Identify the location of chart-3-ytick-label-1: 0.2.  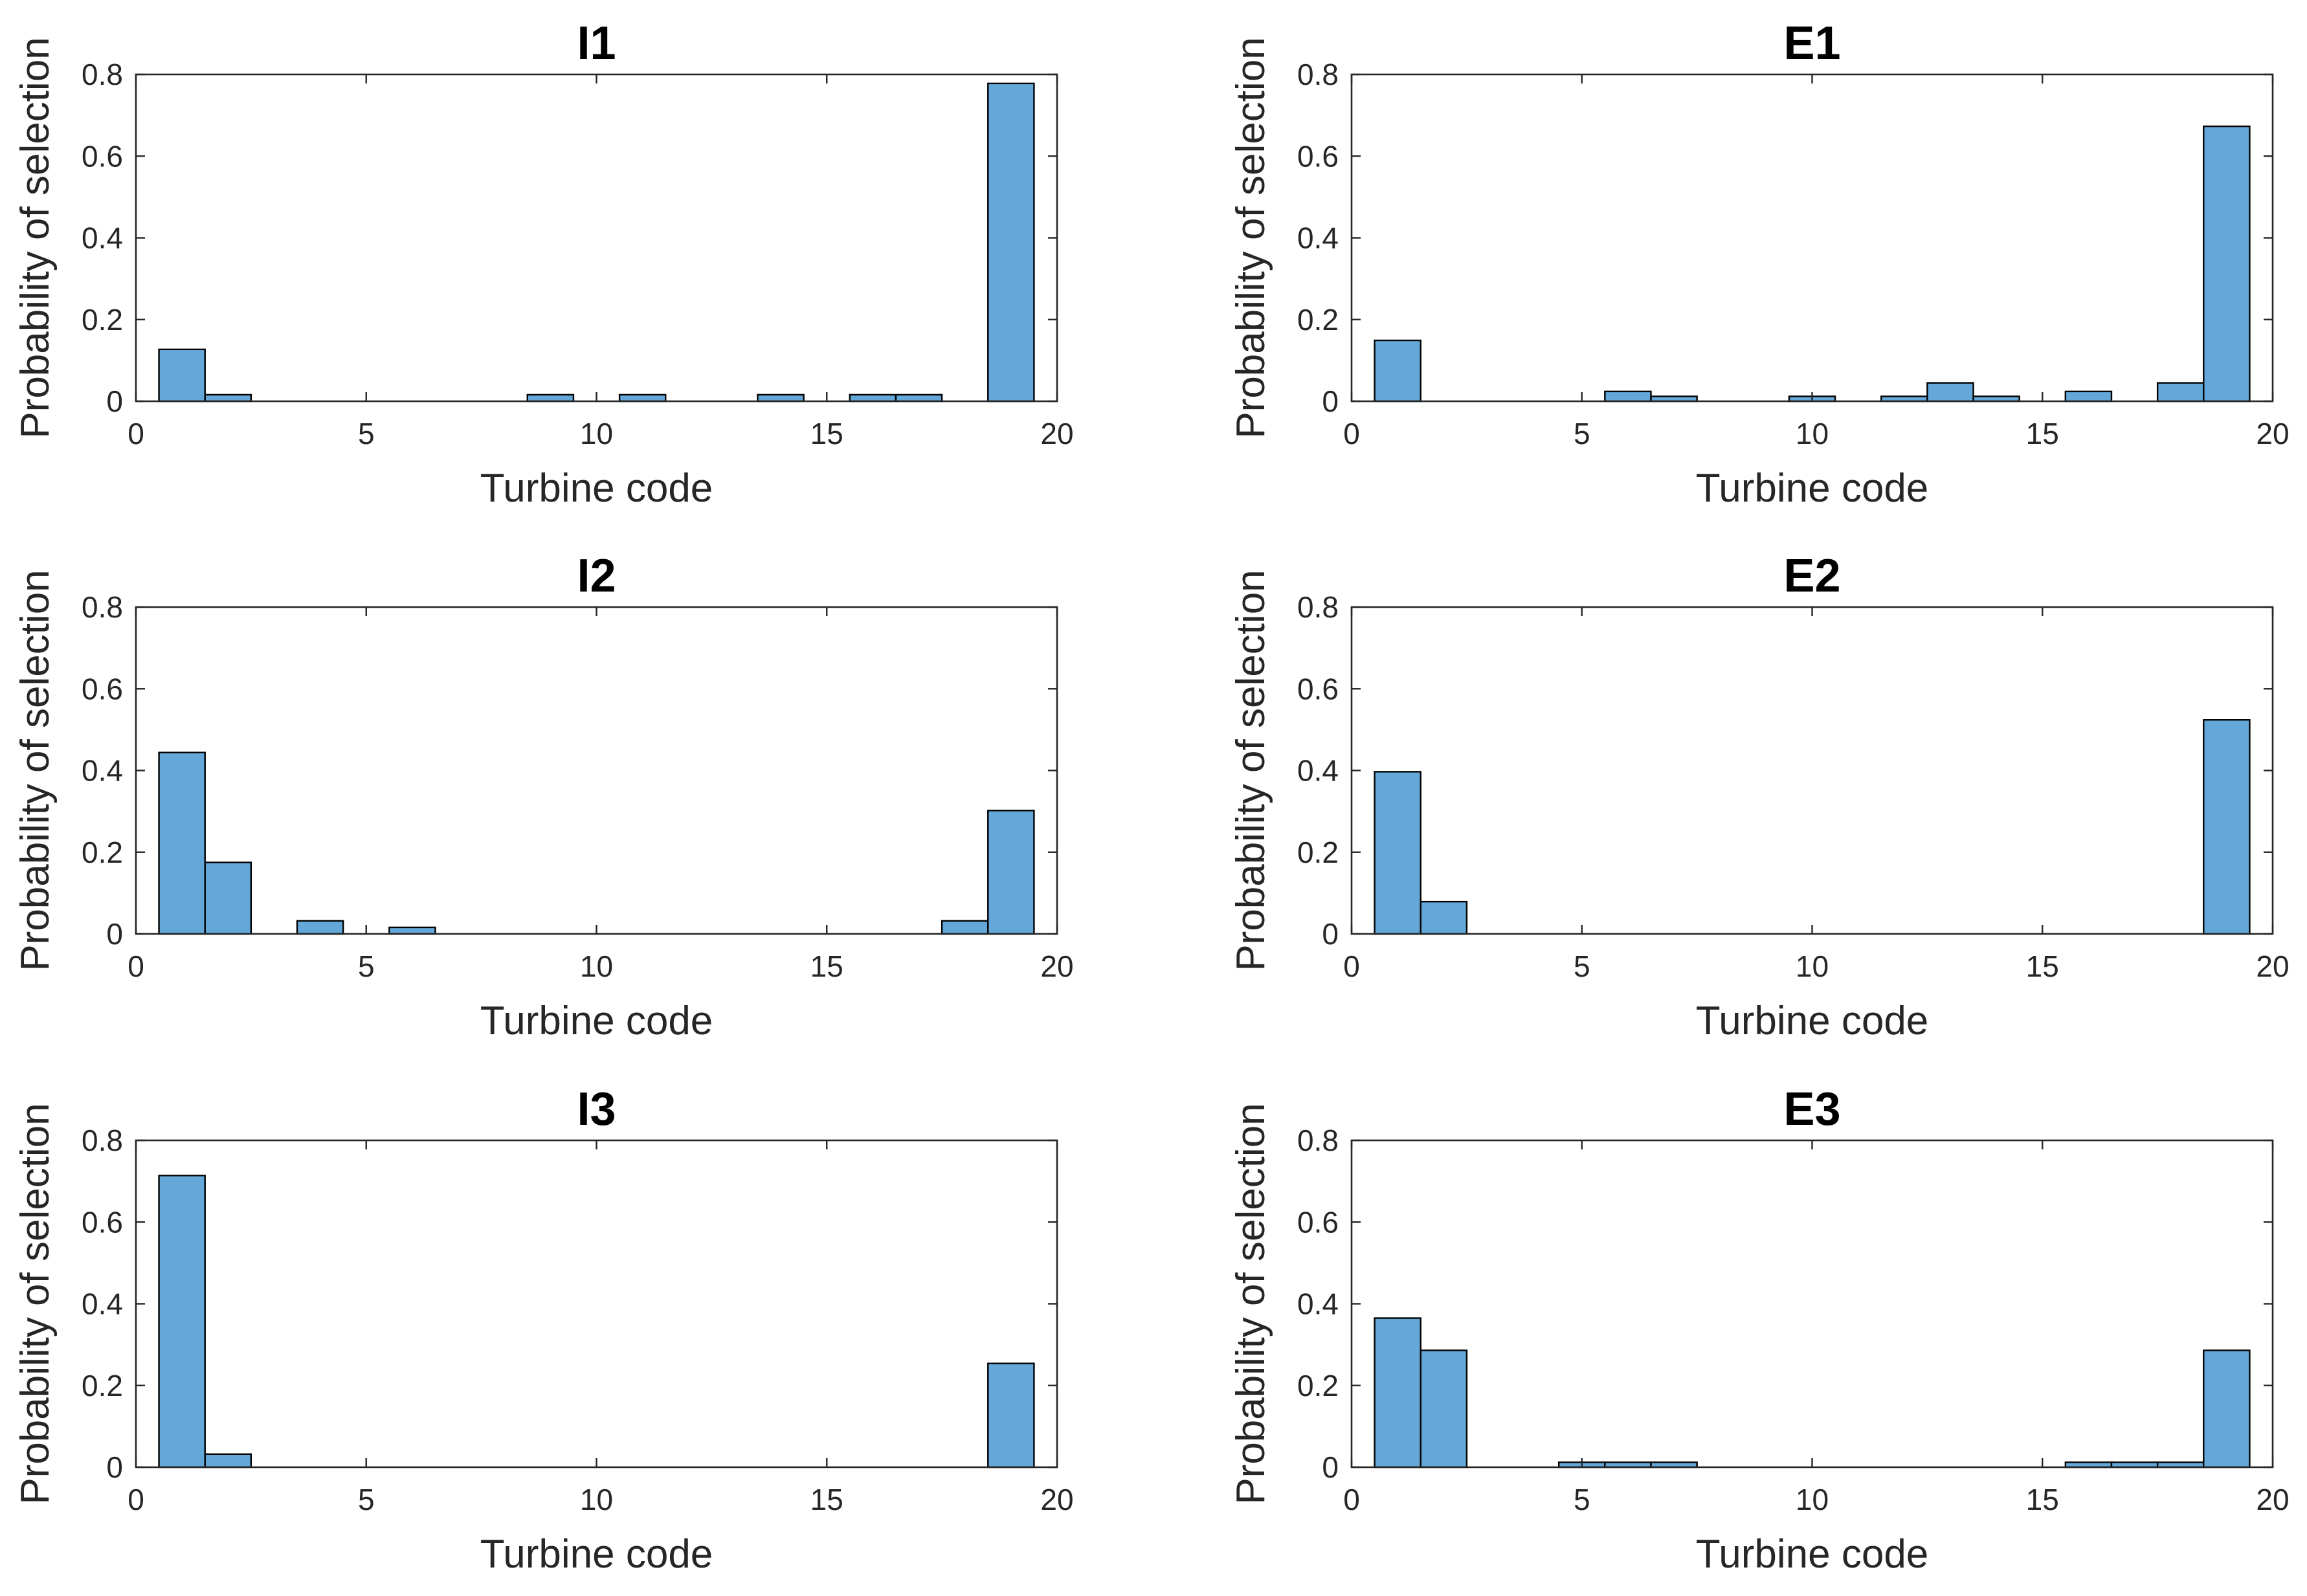
(1318, 853).